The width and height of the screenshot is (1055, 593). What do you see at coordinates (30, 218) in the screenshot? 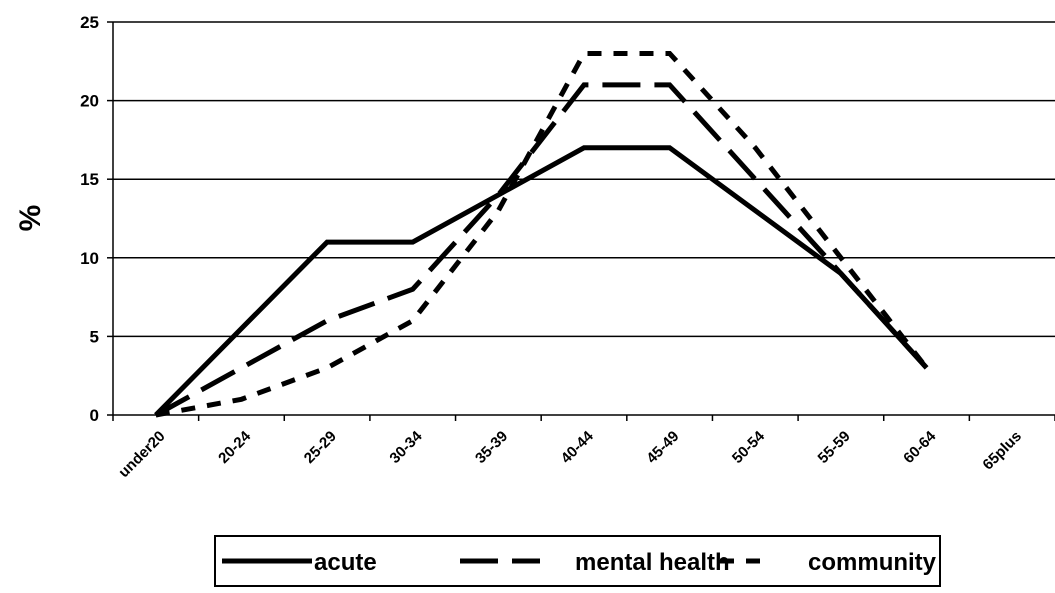
I see `y-axis-label: %` at bounding box center [30, 218].